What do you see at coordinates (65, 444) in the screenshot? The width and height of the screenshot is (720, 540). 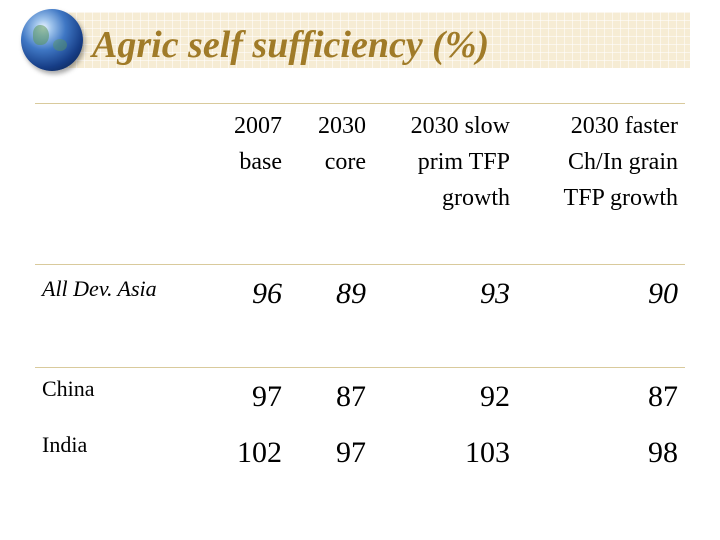 I see `row-label-india: India` at bounding box center [65, 444].